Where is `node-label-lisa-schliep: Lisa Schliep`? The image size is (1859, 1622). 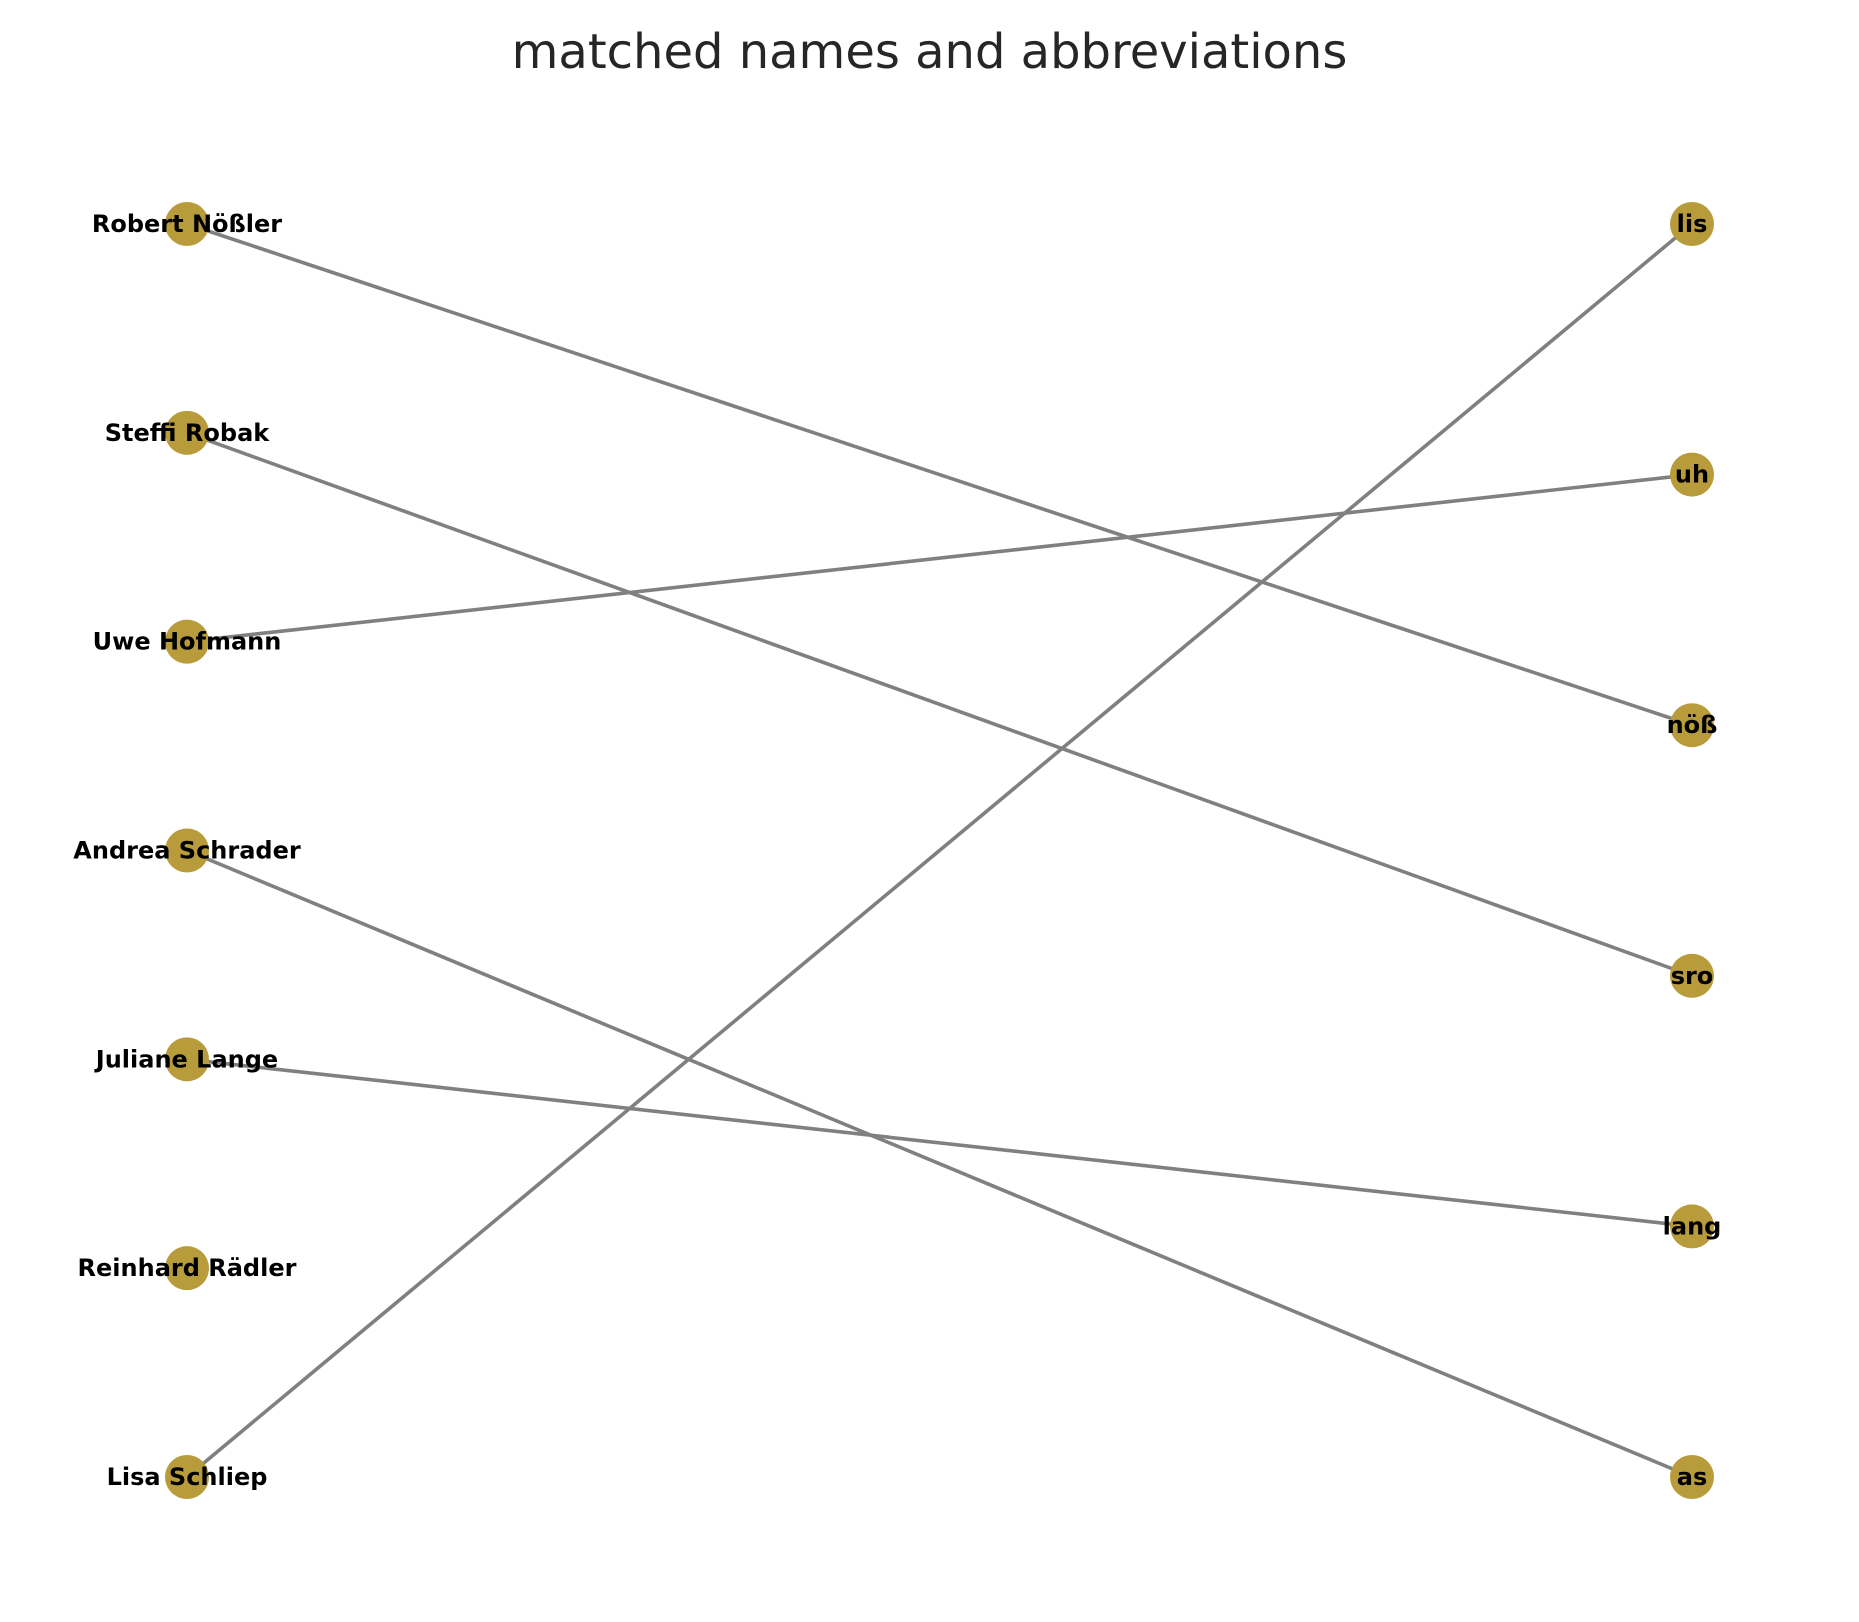 node-label-lisa-schliep: Lisa Schliep is located at coordinates (187, 1477).